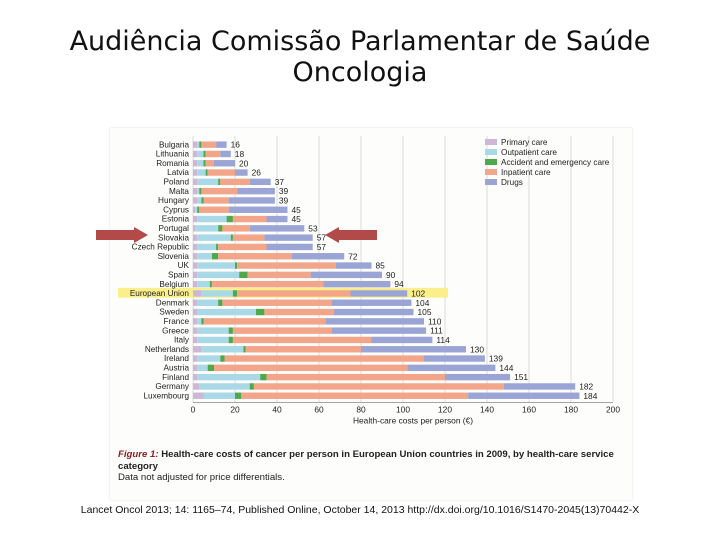 This screenshot has width=720, height=540. What do you see at coordinates (167, 349) in the screenshot?
I see `category-label: Netherlands` at bounding box center [167, 349].